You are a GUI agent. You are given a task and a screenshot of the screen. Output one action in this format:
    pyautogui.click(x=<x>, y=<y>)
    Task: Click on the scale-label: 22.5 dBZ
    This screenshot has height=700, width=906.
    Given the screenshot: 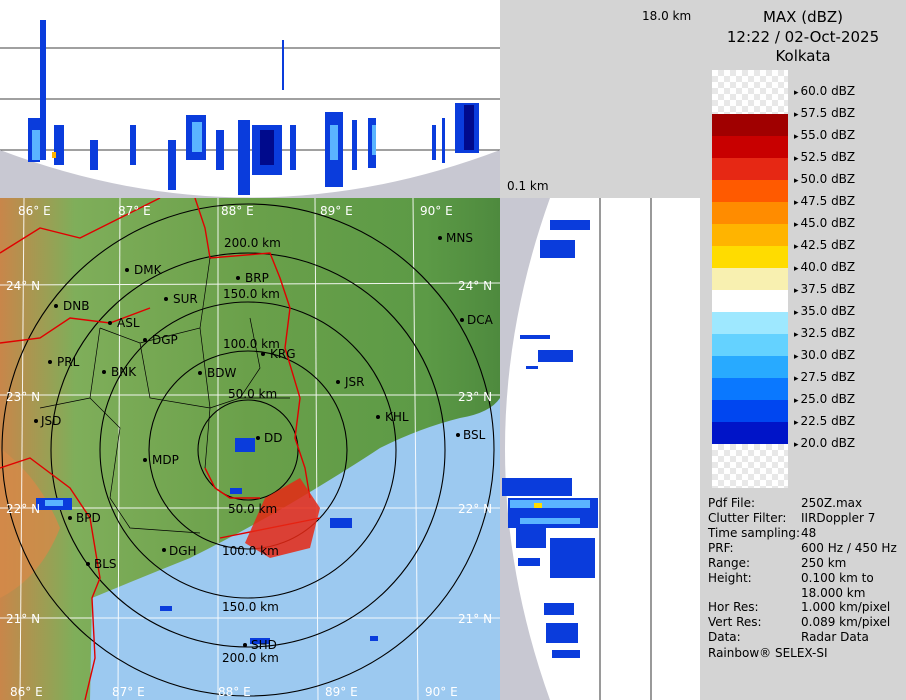 What is the action you would take?
    pyautogui.click(x=825, y=421)
    